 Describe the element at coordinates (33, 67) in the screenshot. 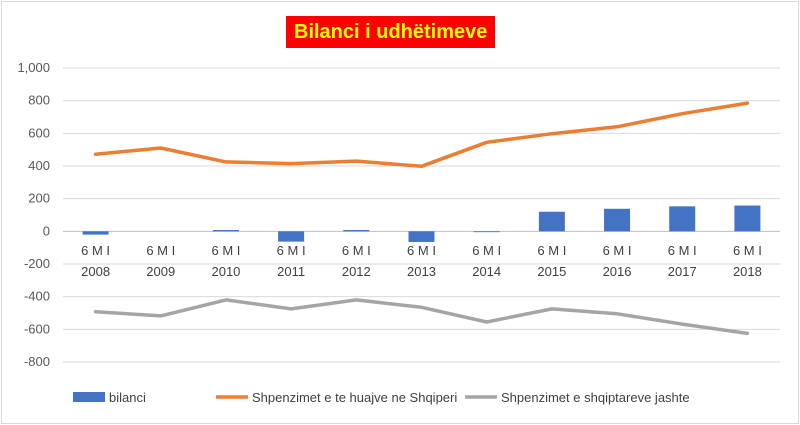

I see `y-tick-label: 1,000` at that location.